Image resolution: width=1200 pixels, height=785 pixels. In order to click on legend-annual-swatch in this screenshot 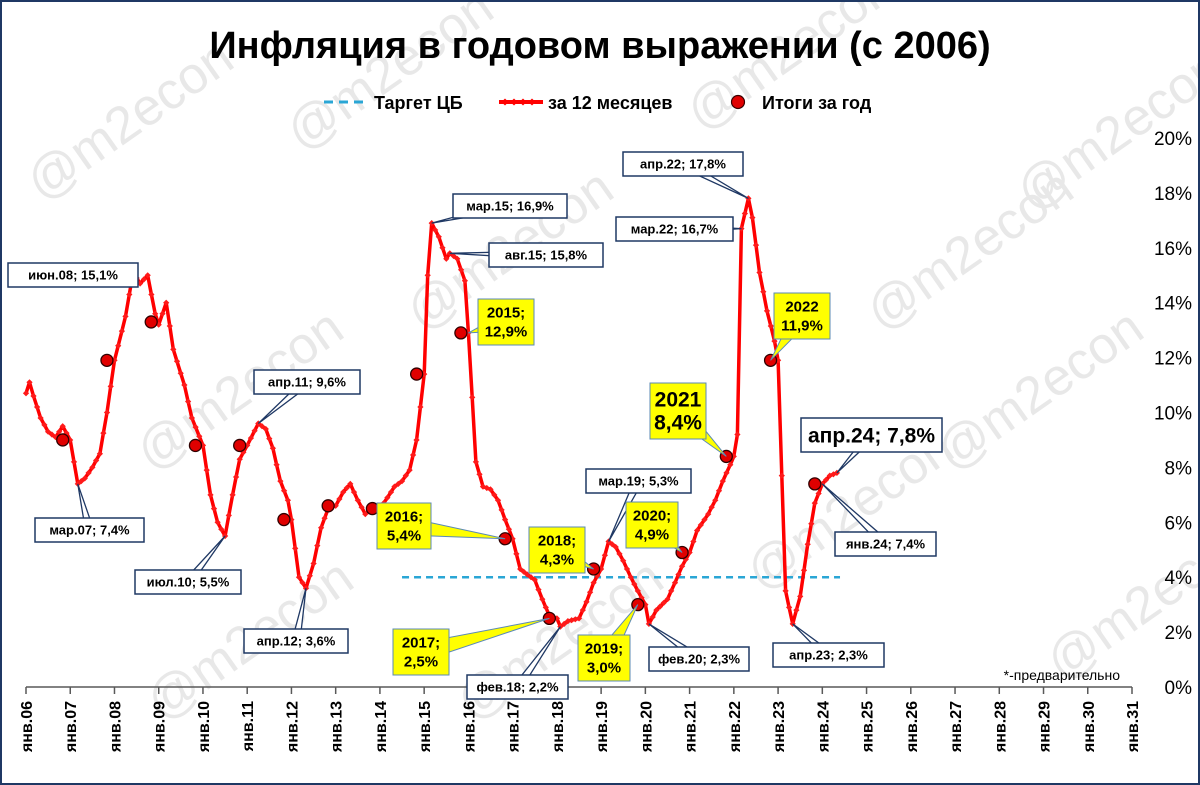, I will do `click(738, 102)`.